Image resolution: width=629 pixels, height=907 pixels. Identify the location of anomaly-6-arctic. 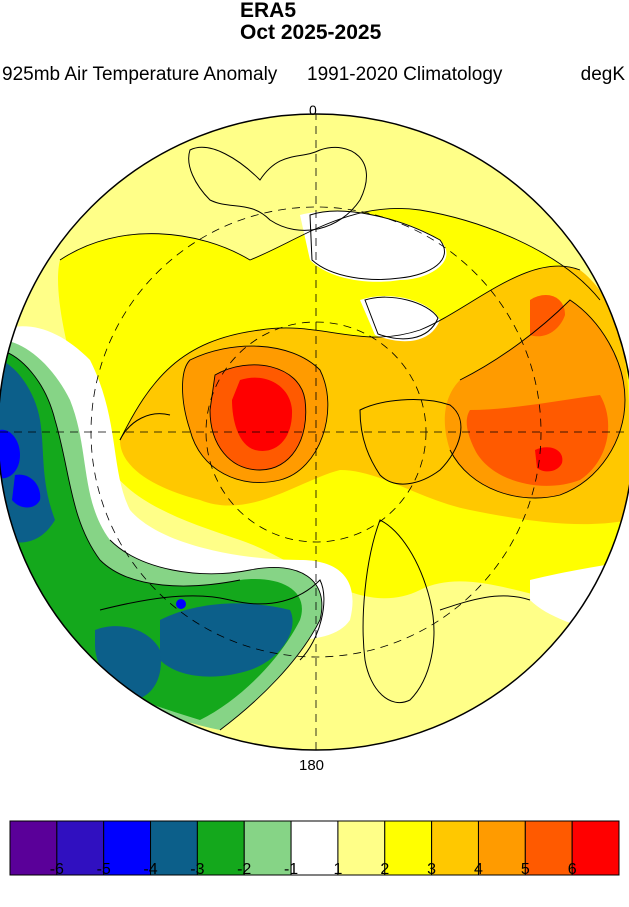
(262, 414).